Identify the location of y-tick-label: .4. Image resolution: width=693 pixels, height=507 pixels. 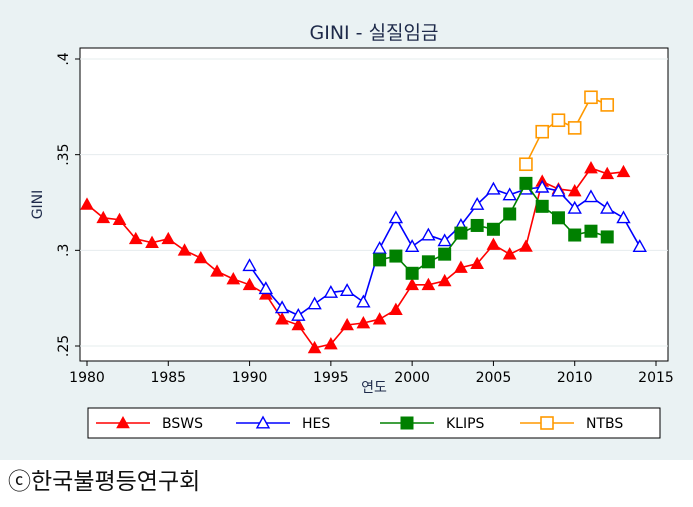
(64, 58).